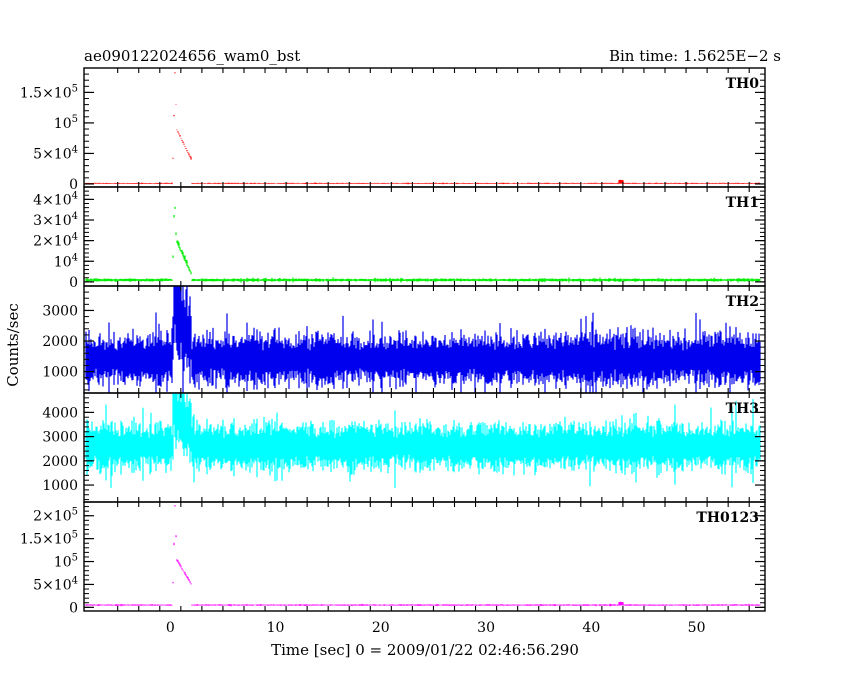  Describe the element at coordinates (423, 339) in the screenshot. I see `series-th2` at that location.